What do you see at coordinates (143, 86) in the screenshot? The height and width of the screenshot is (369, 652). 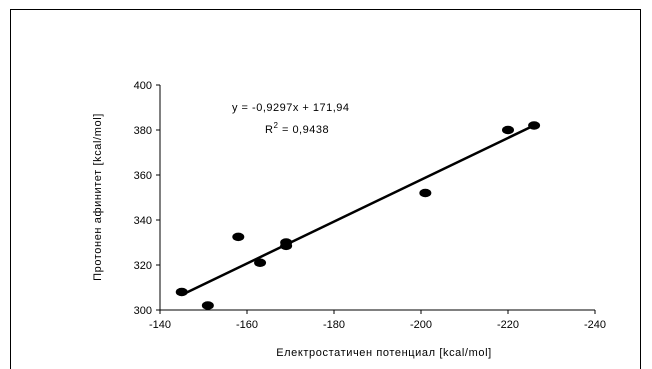 I see `y-tick-label: 400` at bounding box center [143, 86].